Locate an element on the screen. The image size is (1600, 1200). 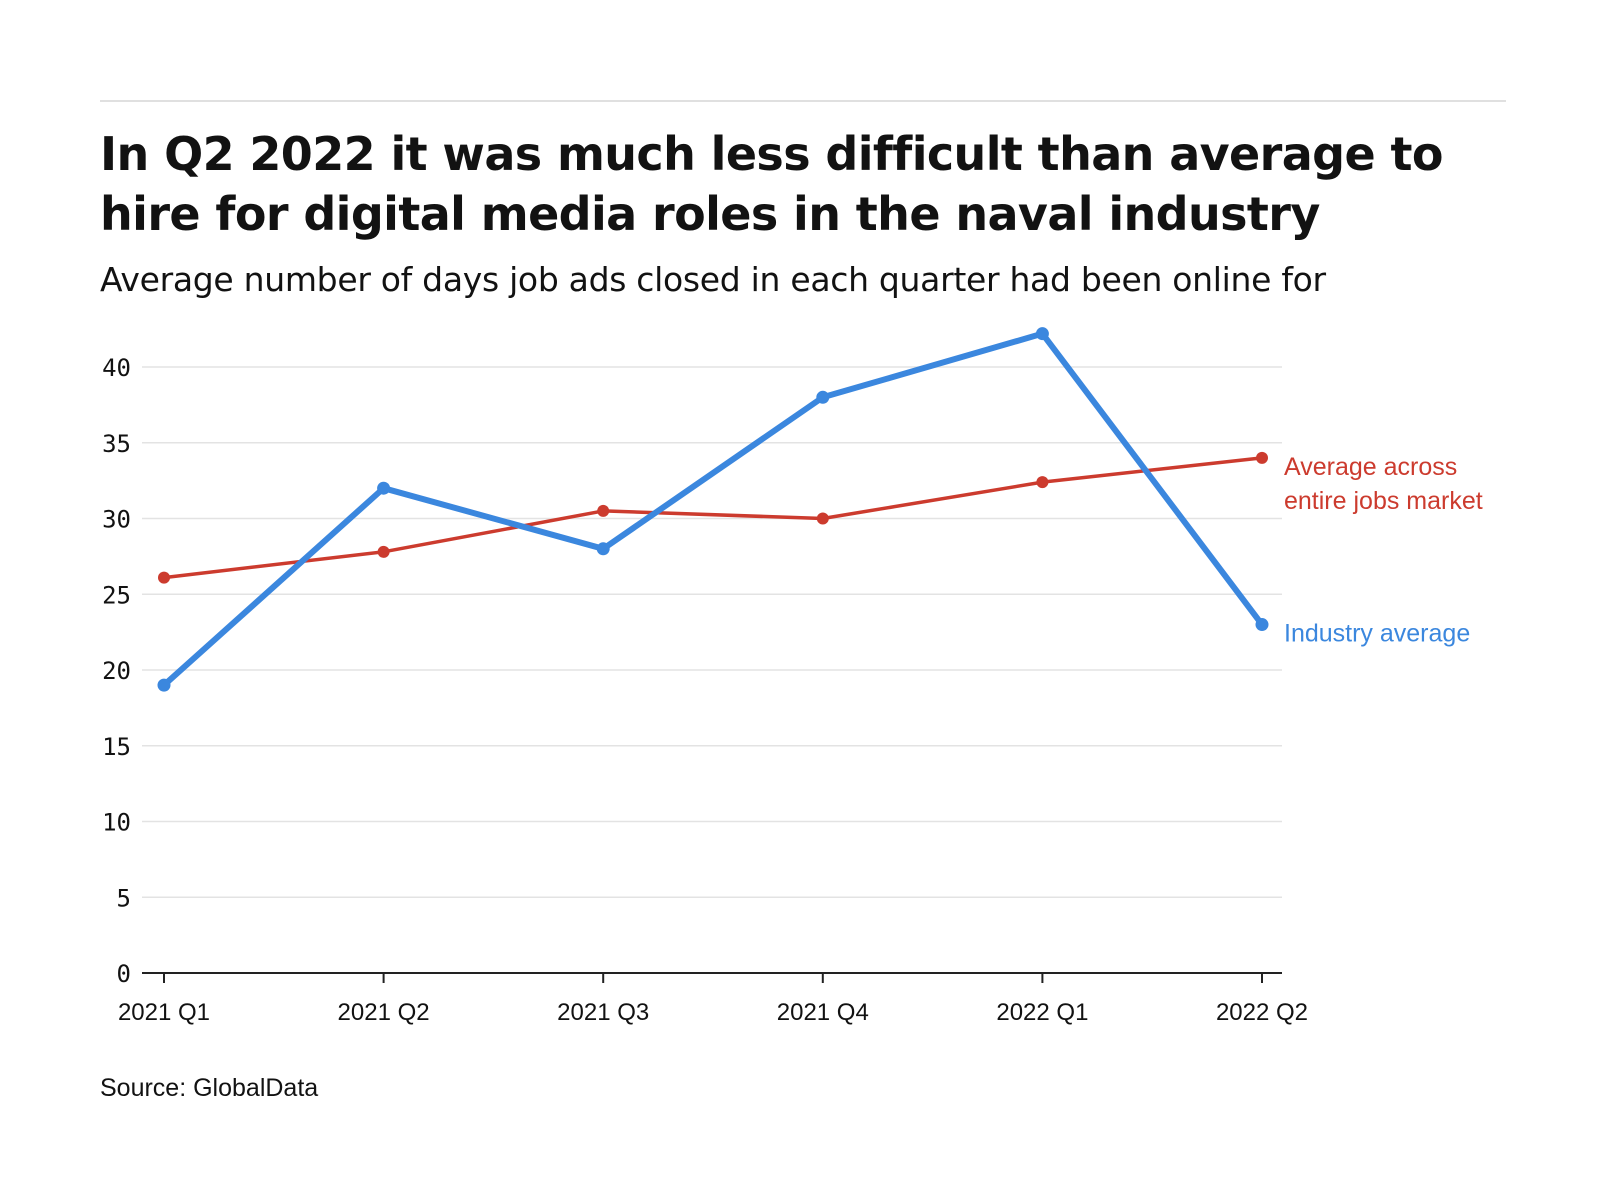
jobs-market-average-label: entire jobs market is located at coordinates (1383, 501).